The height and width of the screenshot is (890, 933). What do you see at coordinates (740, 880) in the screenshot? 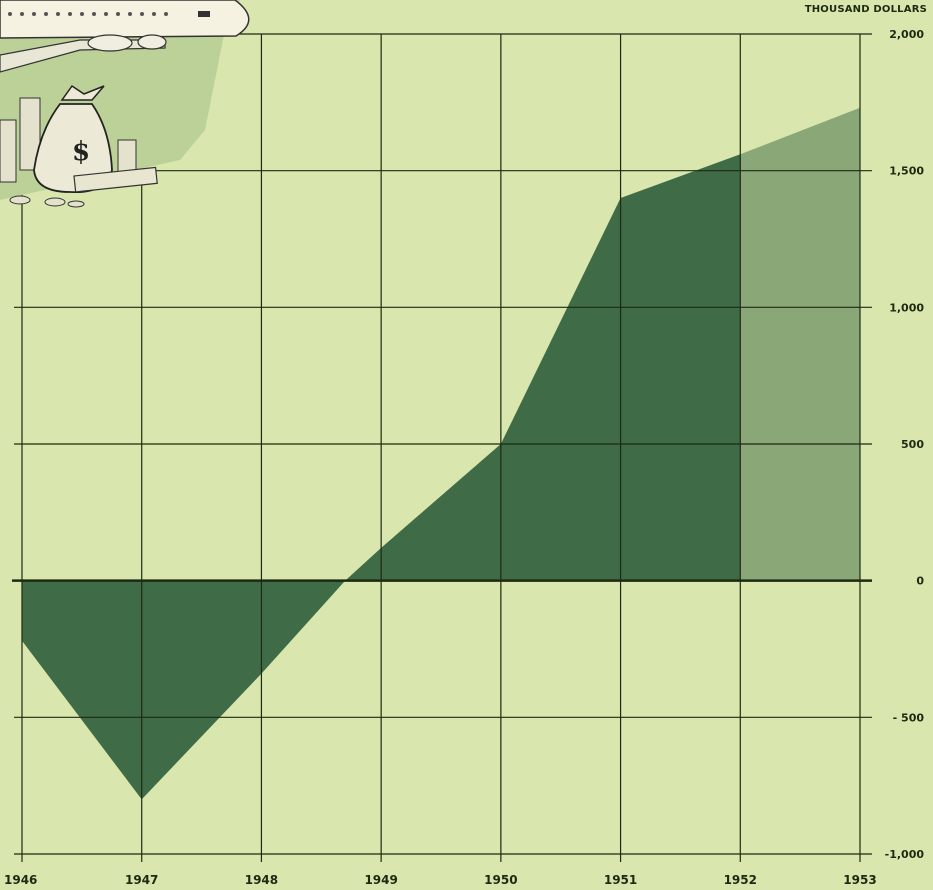
I see `x-tick-label: 1952` at bounding box center [740, 880].